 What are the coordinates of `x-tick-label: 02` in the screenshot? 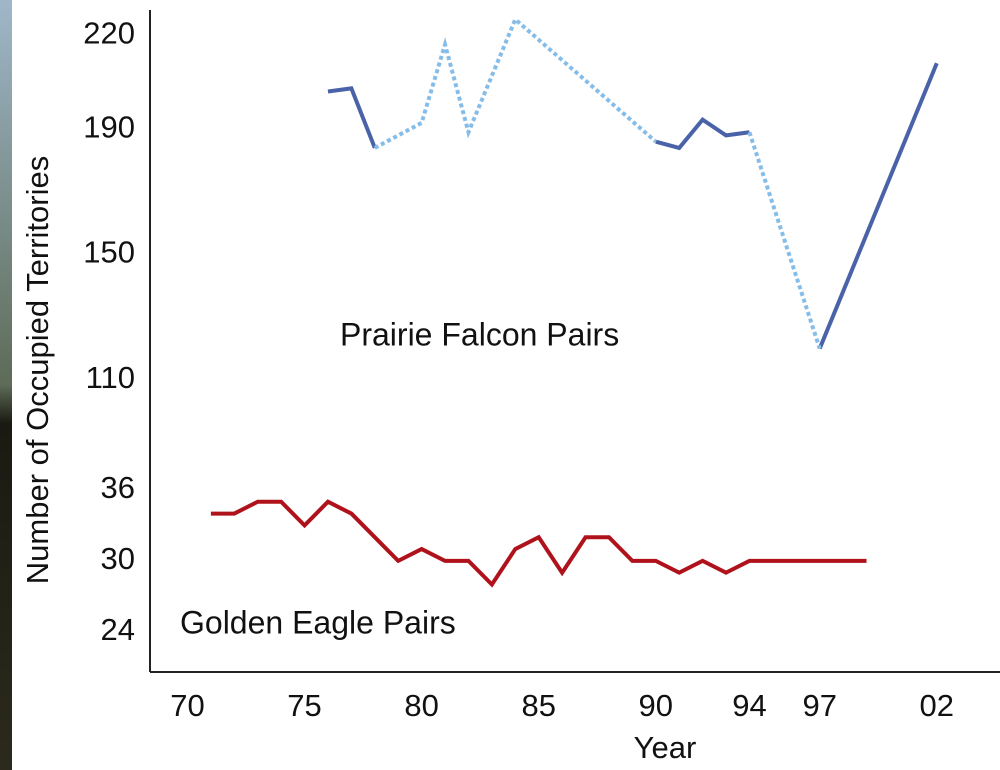 It's located at (937, 705).